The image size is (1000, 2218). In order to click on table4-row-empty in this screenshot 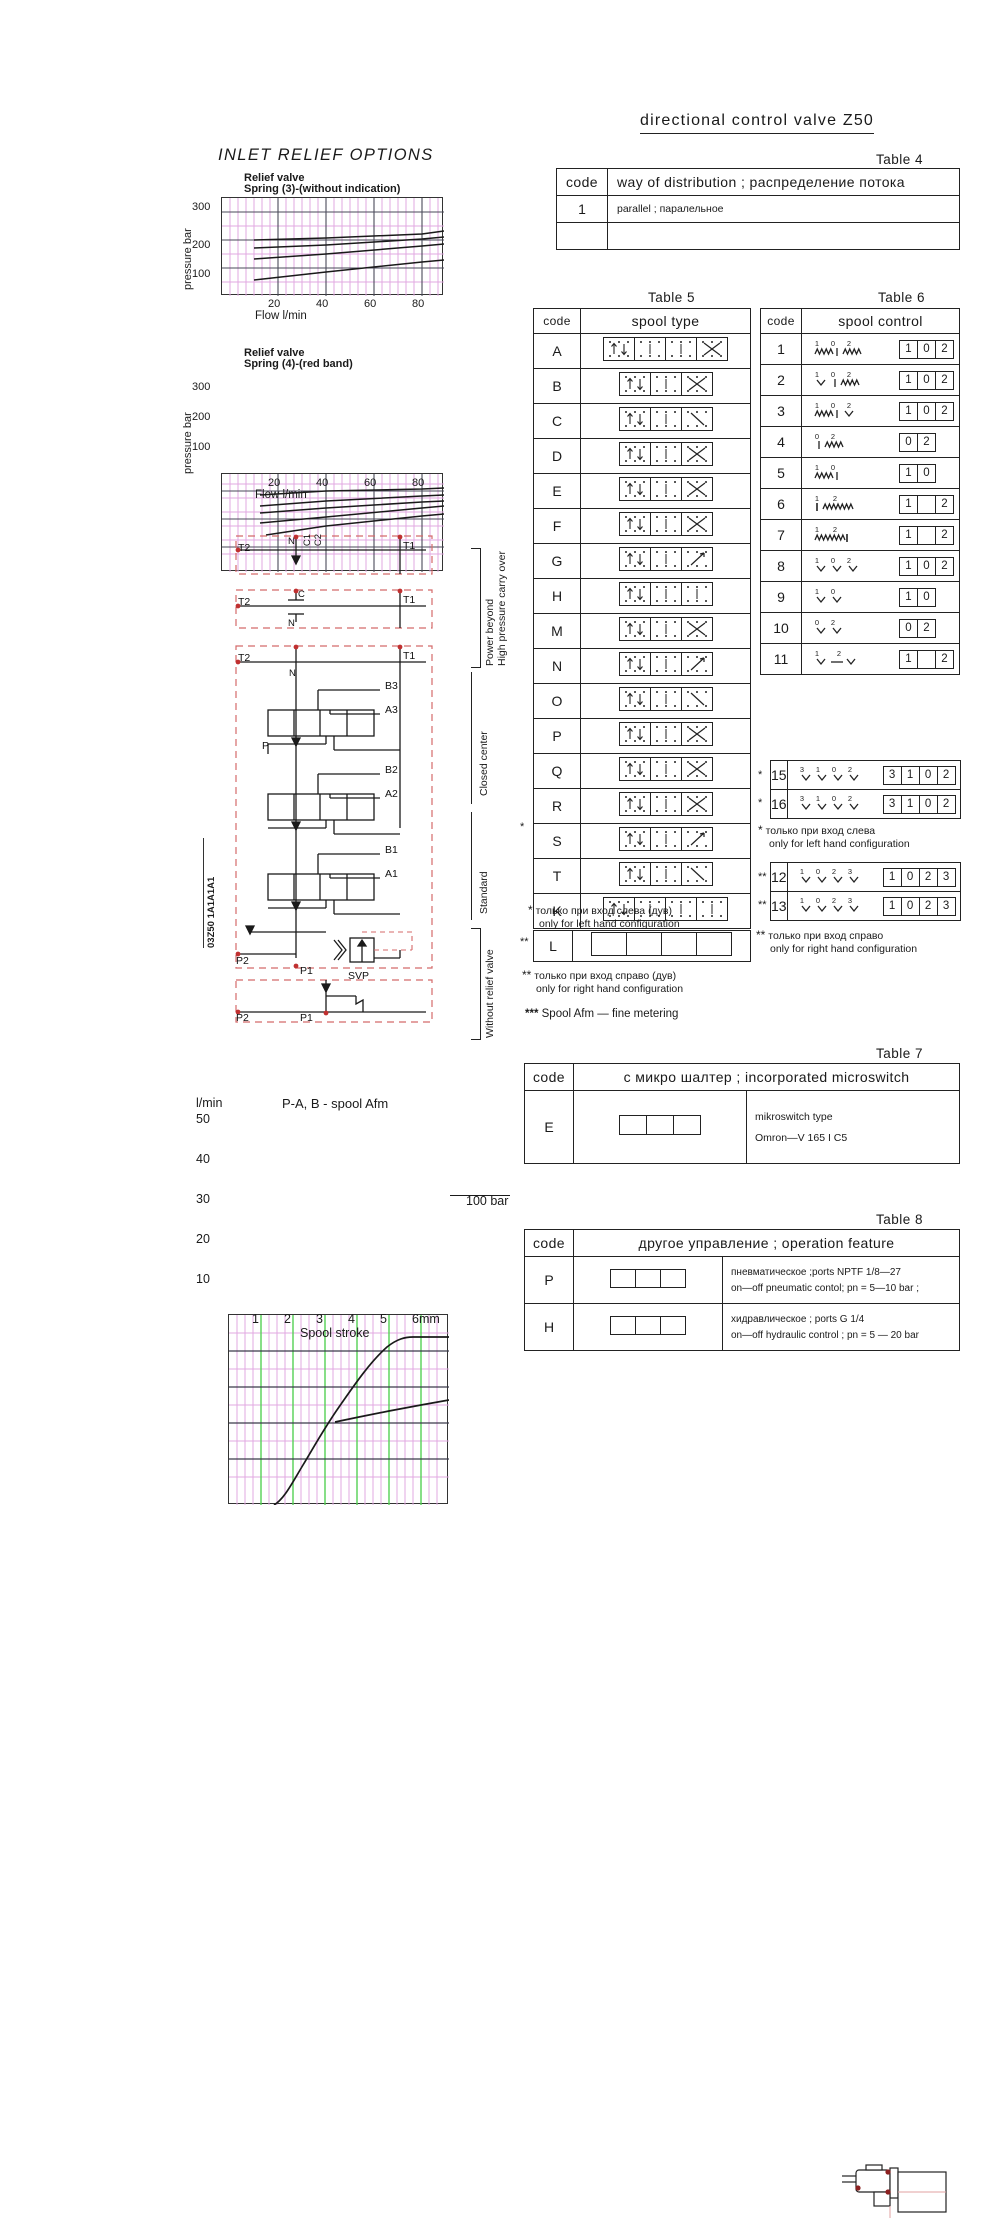, I will do `click(758, 236)`.